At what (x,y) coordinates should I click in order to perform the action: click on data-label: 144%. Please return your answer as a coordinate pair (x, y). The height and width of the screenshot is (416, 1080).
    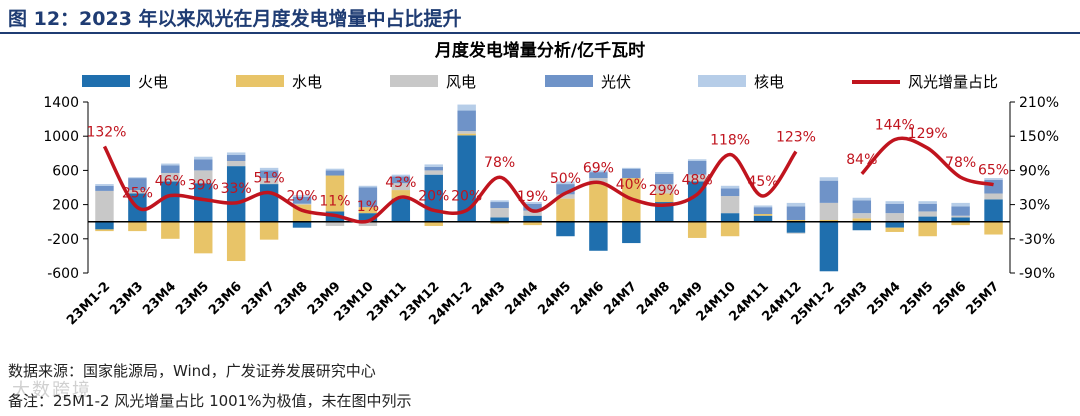
    Looking at the image, I should click on (895, 126).